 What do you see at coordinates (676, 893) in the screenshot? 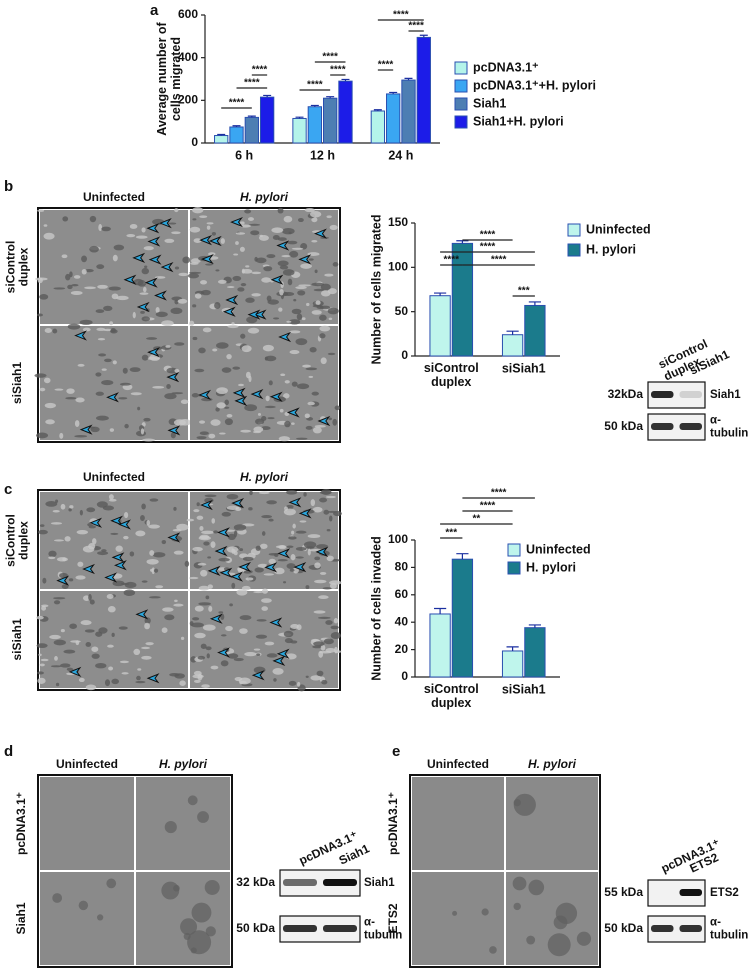
I see `blot-box` at bounding box center [676, 893].